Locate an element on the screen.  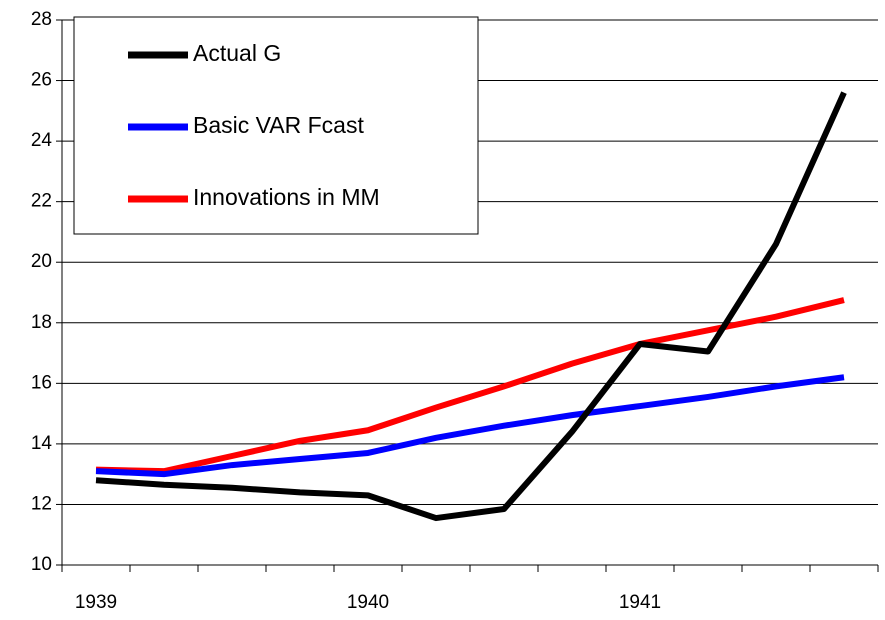
x-tick-label: 1940 is located at coordinates (368, 602).